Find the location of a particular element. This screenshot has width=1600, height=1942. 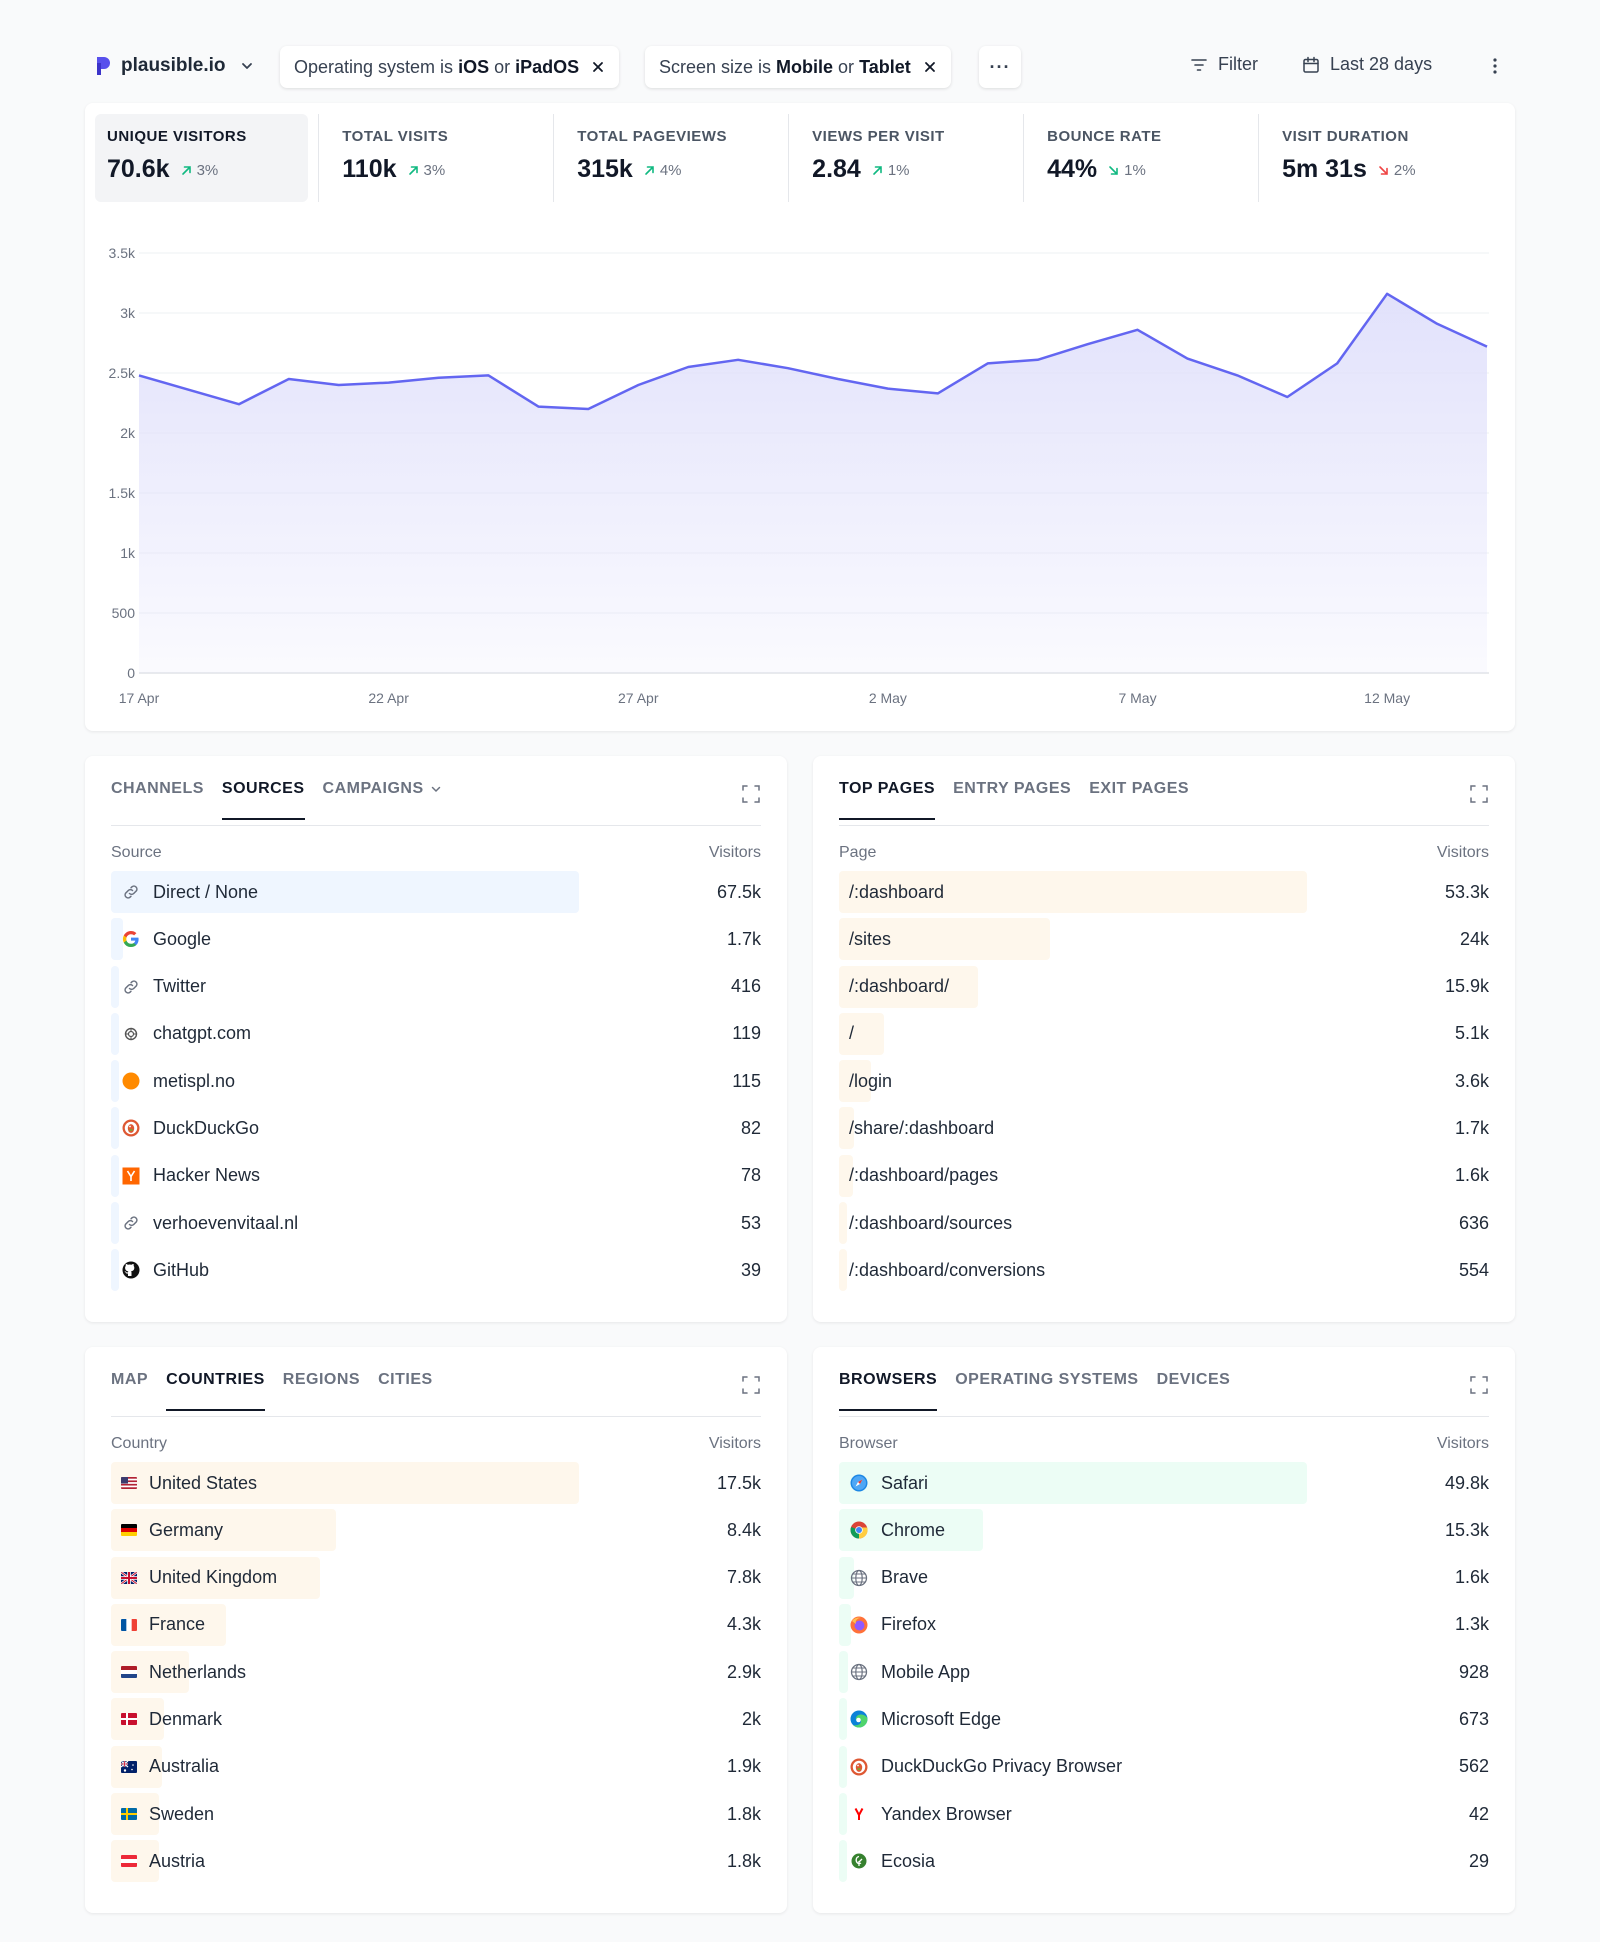

country-row: Austria 1.8k is located at coordinates (436, 1861).